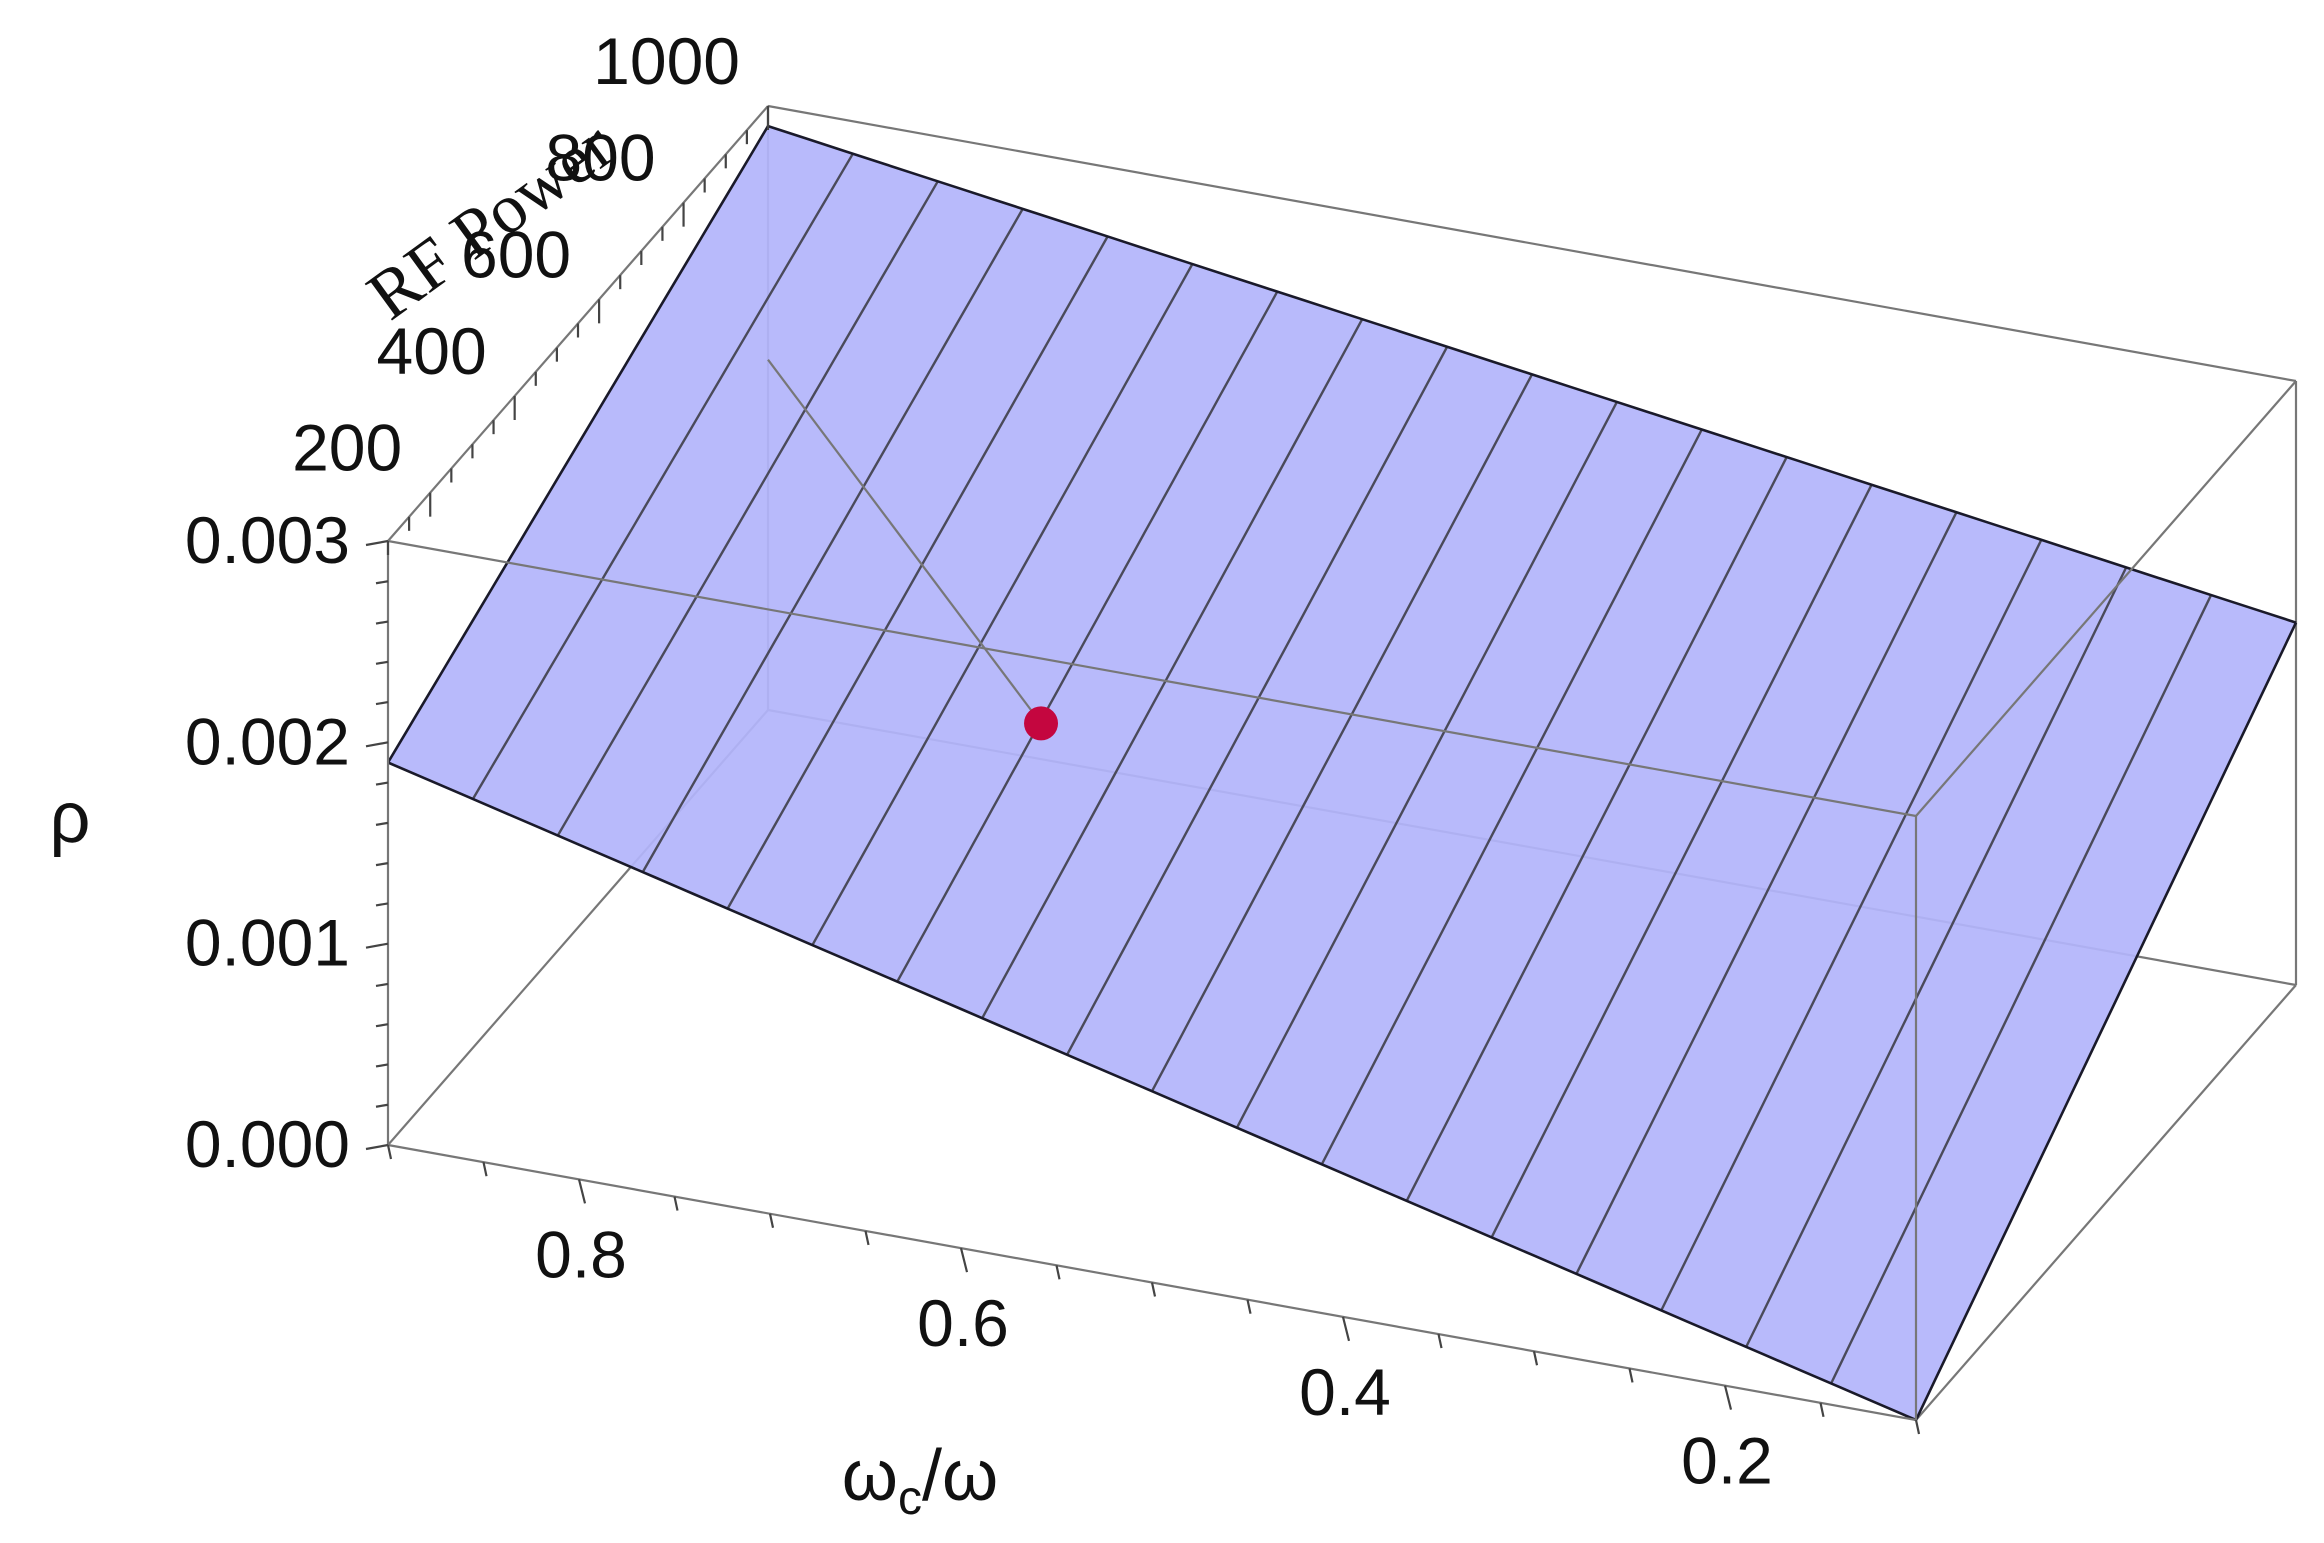  I want to click on surface-edge-right, so click(2106, 1021).